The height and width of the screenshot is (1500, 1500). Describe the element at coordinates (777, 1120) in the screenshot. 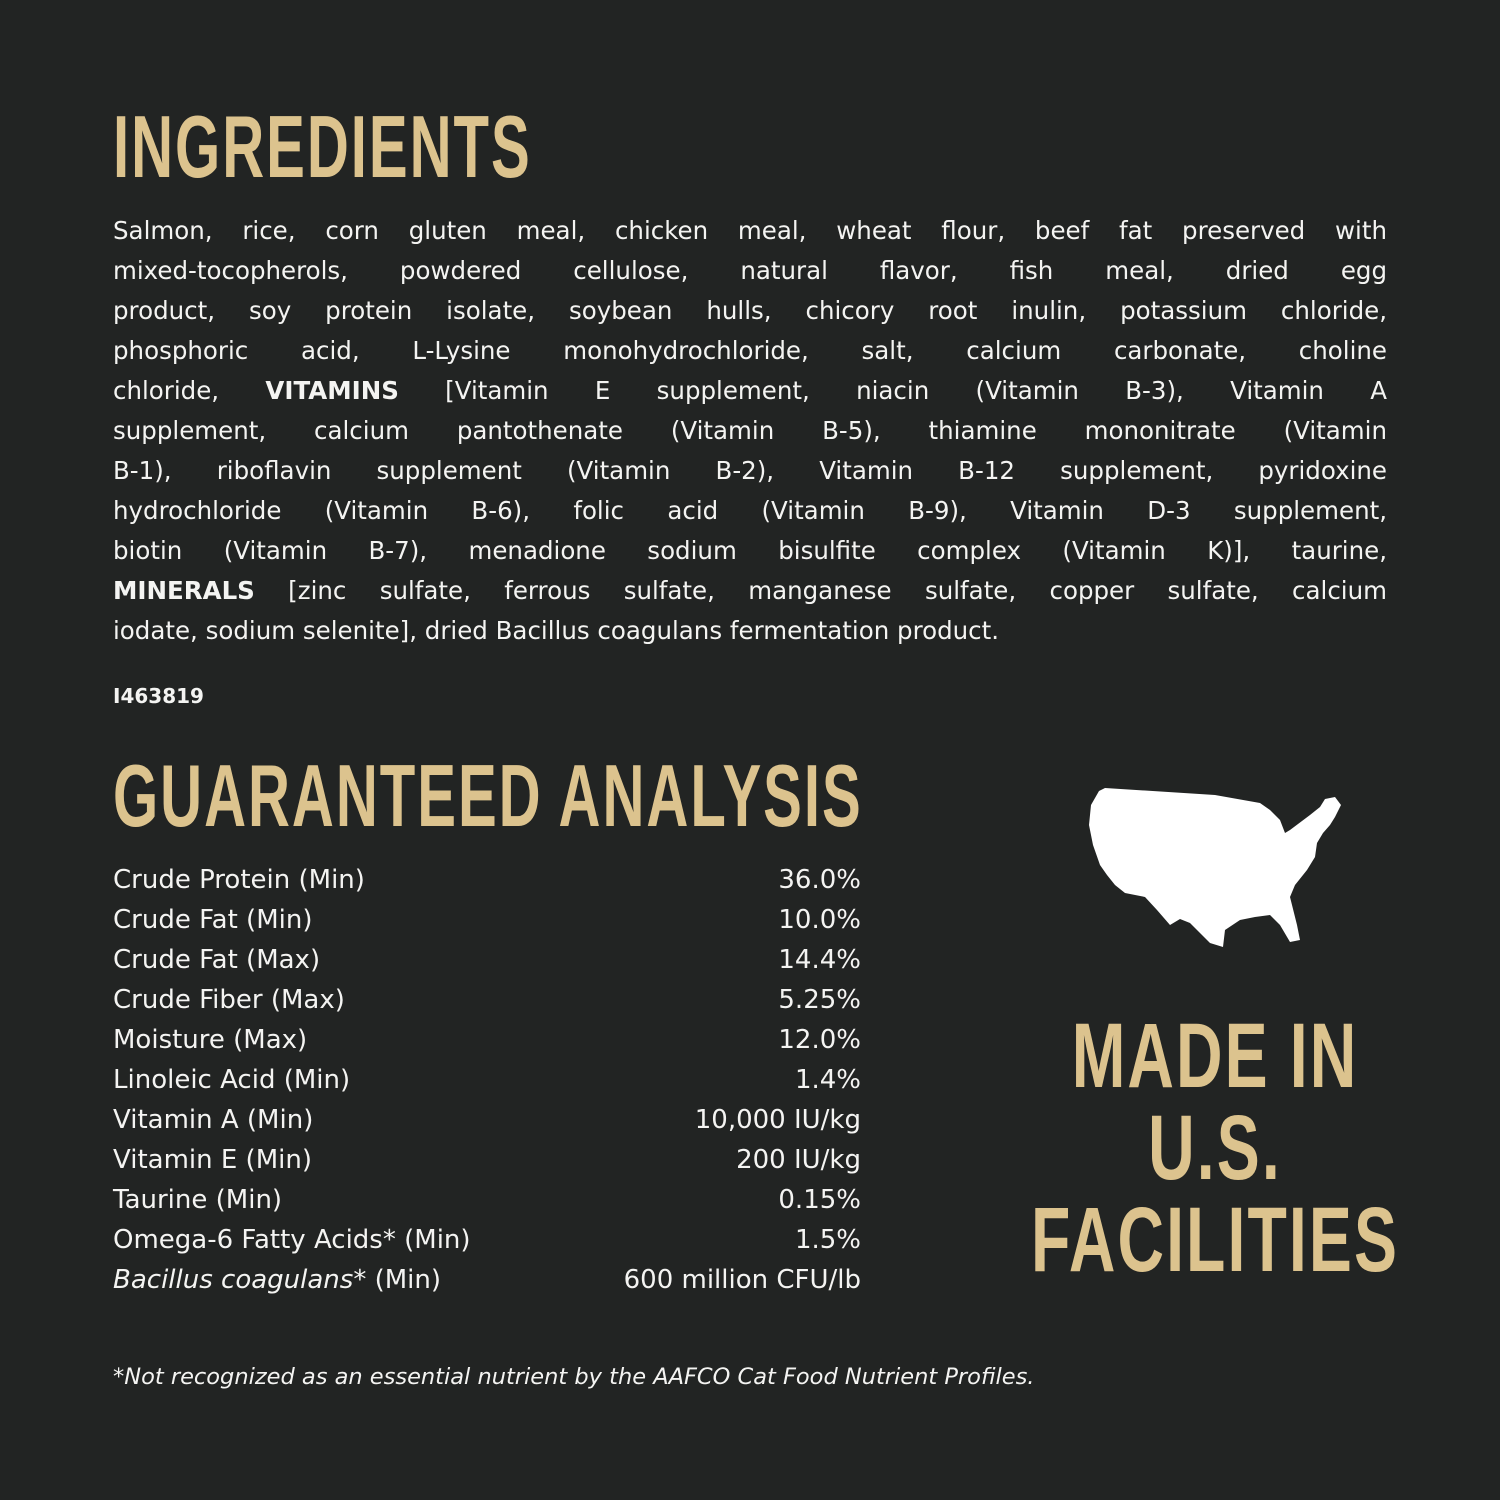

I see `nutrient-value: 10,000 IU/kg` at that location.